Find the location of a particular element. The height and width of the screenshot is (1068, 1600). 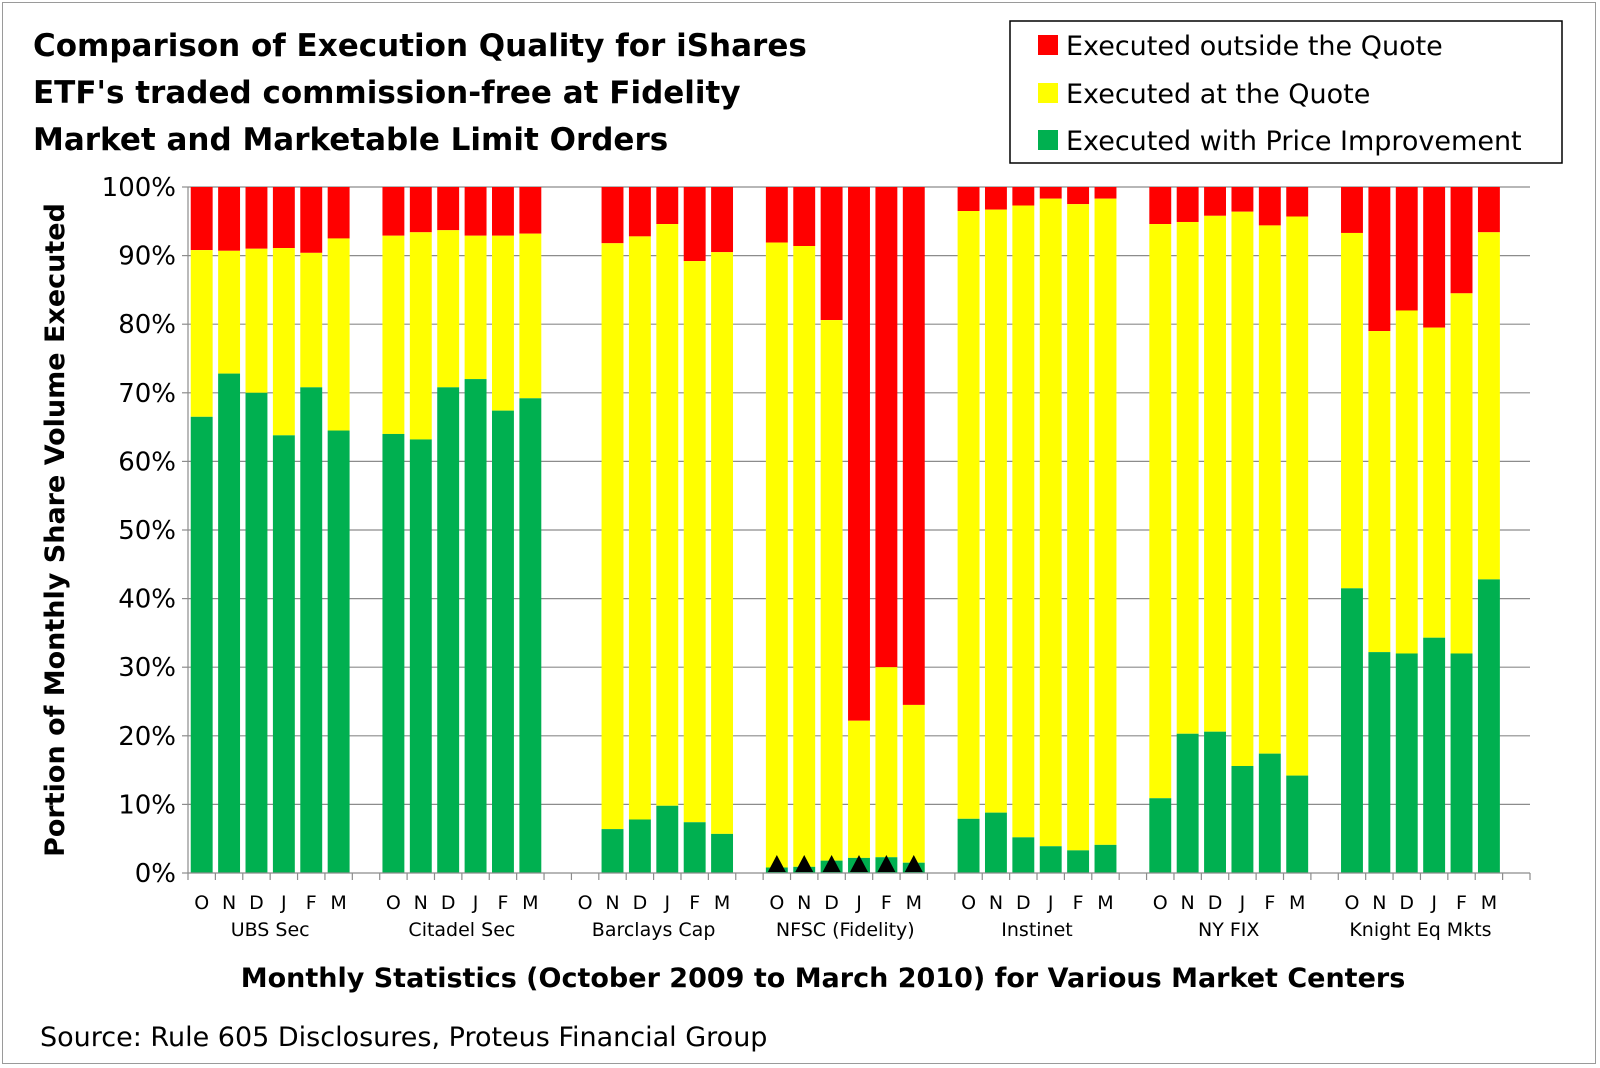

bar-ubs-sec-outside-quote is located at coordinates (256, 218).